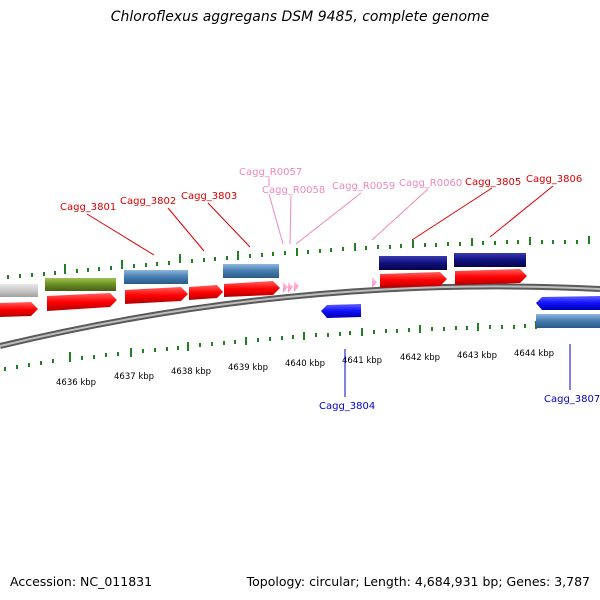 The image size is (600, 600). I want to click on scale-label: 4637 kbp, so click(134, 377).